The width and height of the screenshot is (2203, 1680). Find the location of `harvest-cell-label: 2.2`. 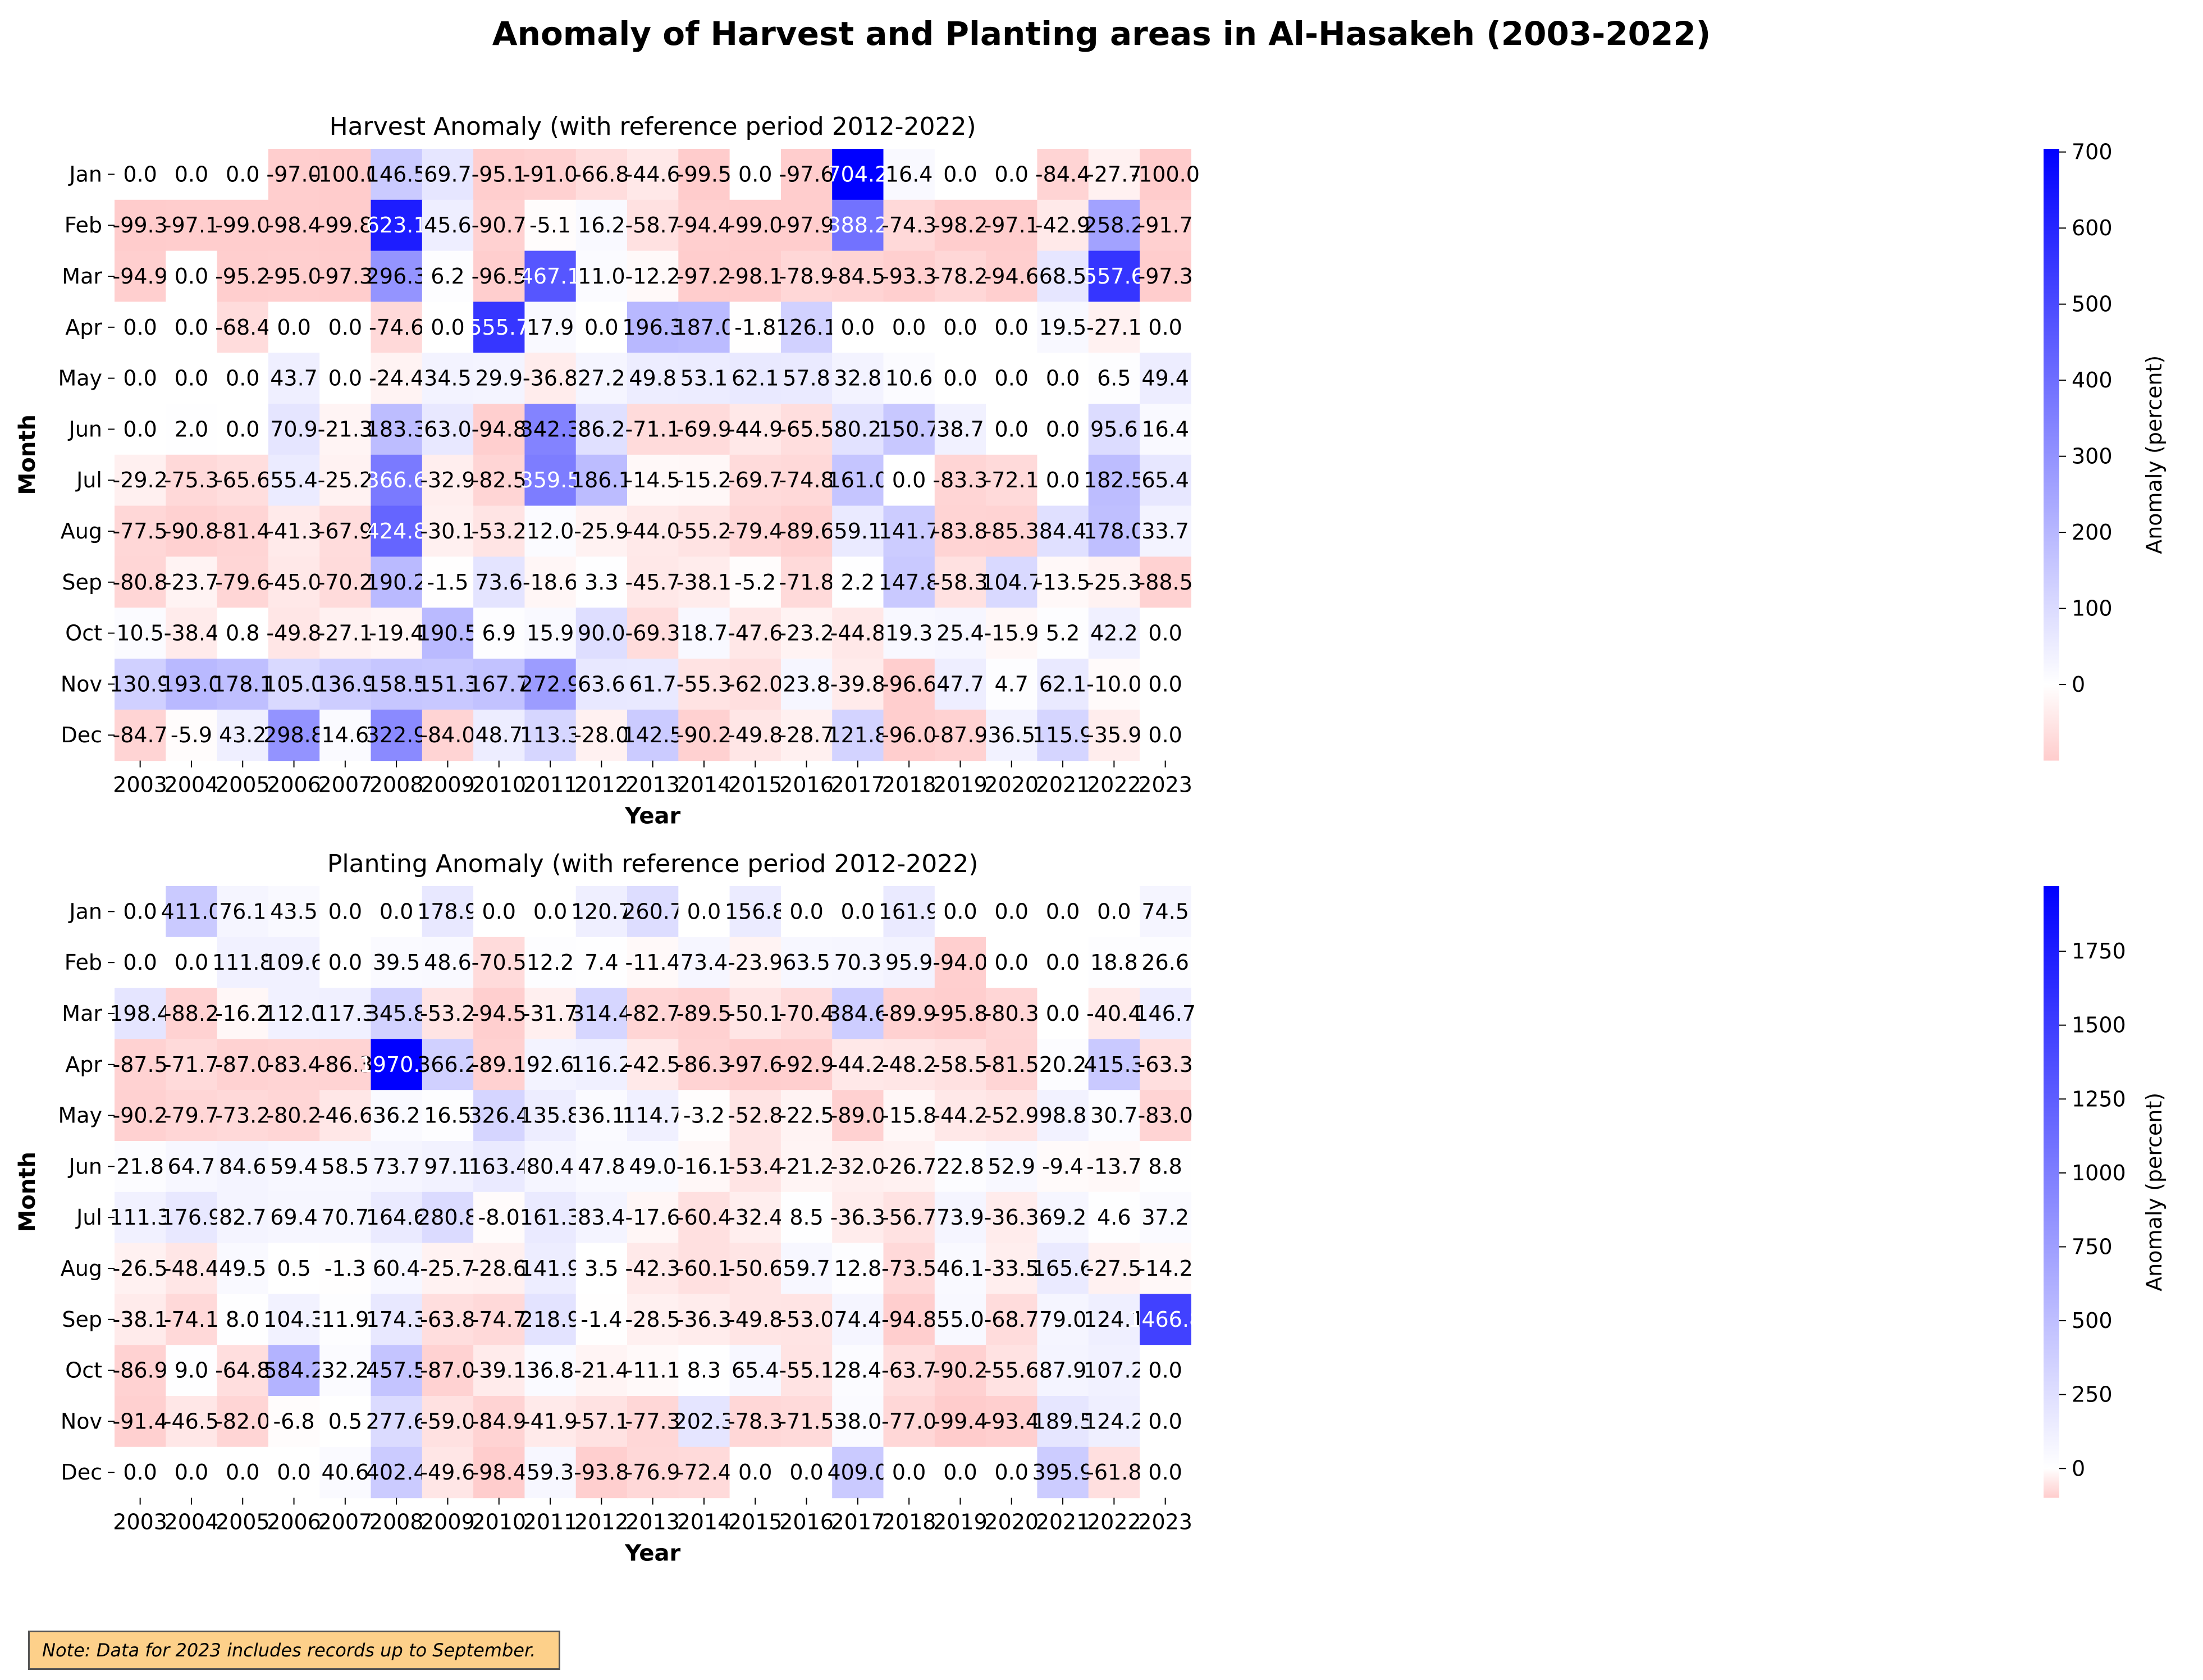

harvest-cell-label: 2.2 is located at coordinates (858, 582).